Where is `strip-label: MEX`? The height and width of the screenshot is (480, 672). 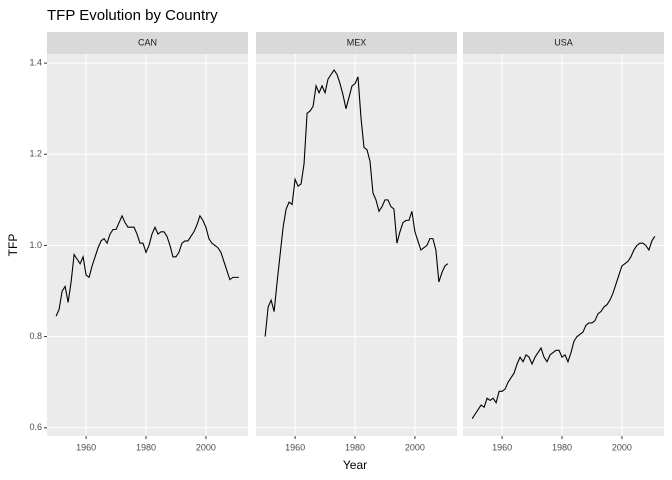
strip-label: MEX is located at coordinates (357, 42).